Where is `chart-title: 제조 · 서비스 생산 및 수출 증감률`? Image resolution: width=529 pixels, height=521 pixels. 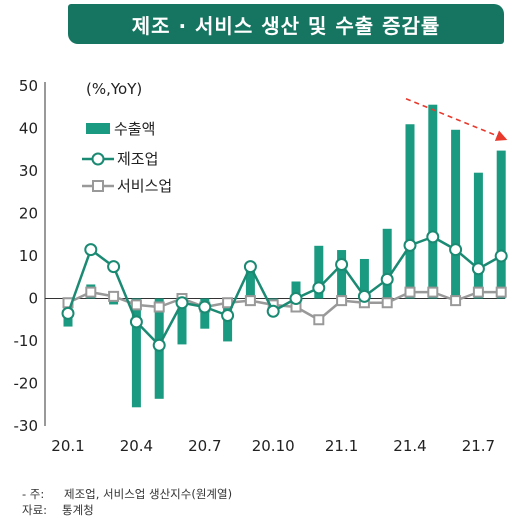 chart-title: 제조 · 서비스 생산 및 수출 증감률 is located at coordinates (286, 24).